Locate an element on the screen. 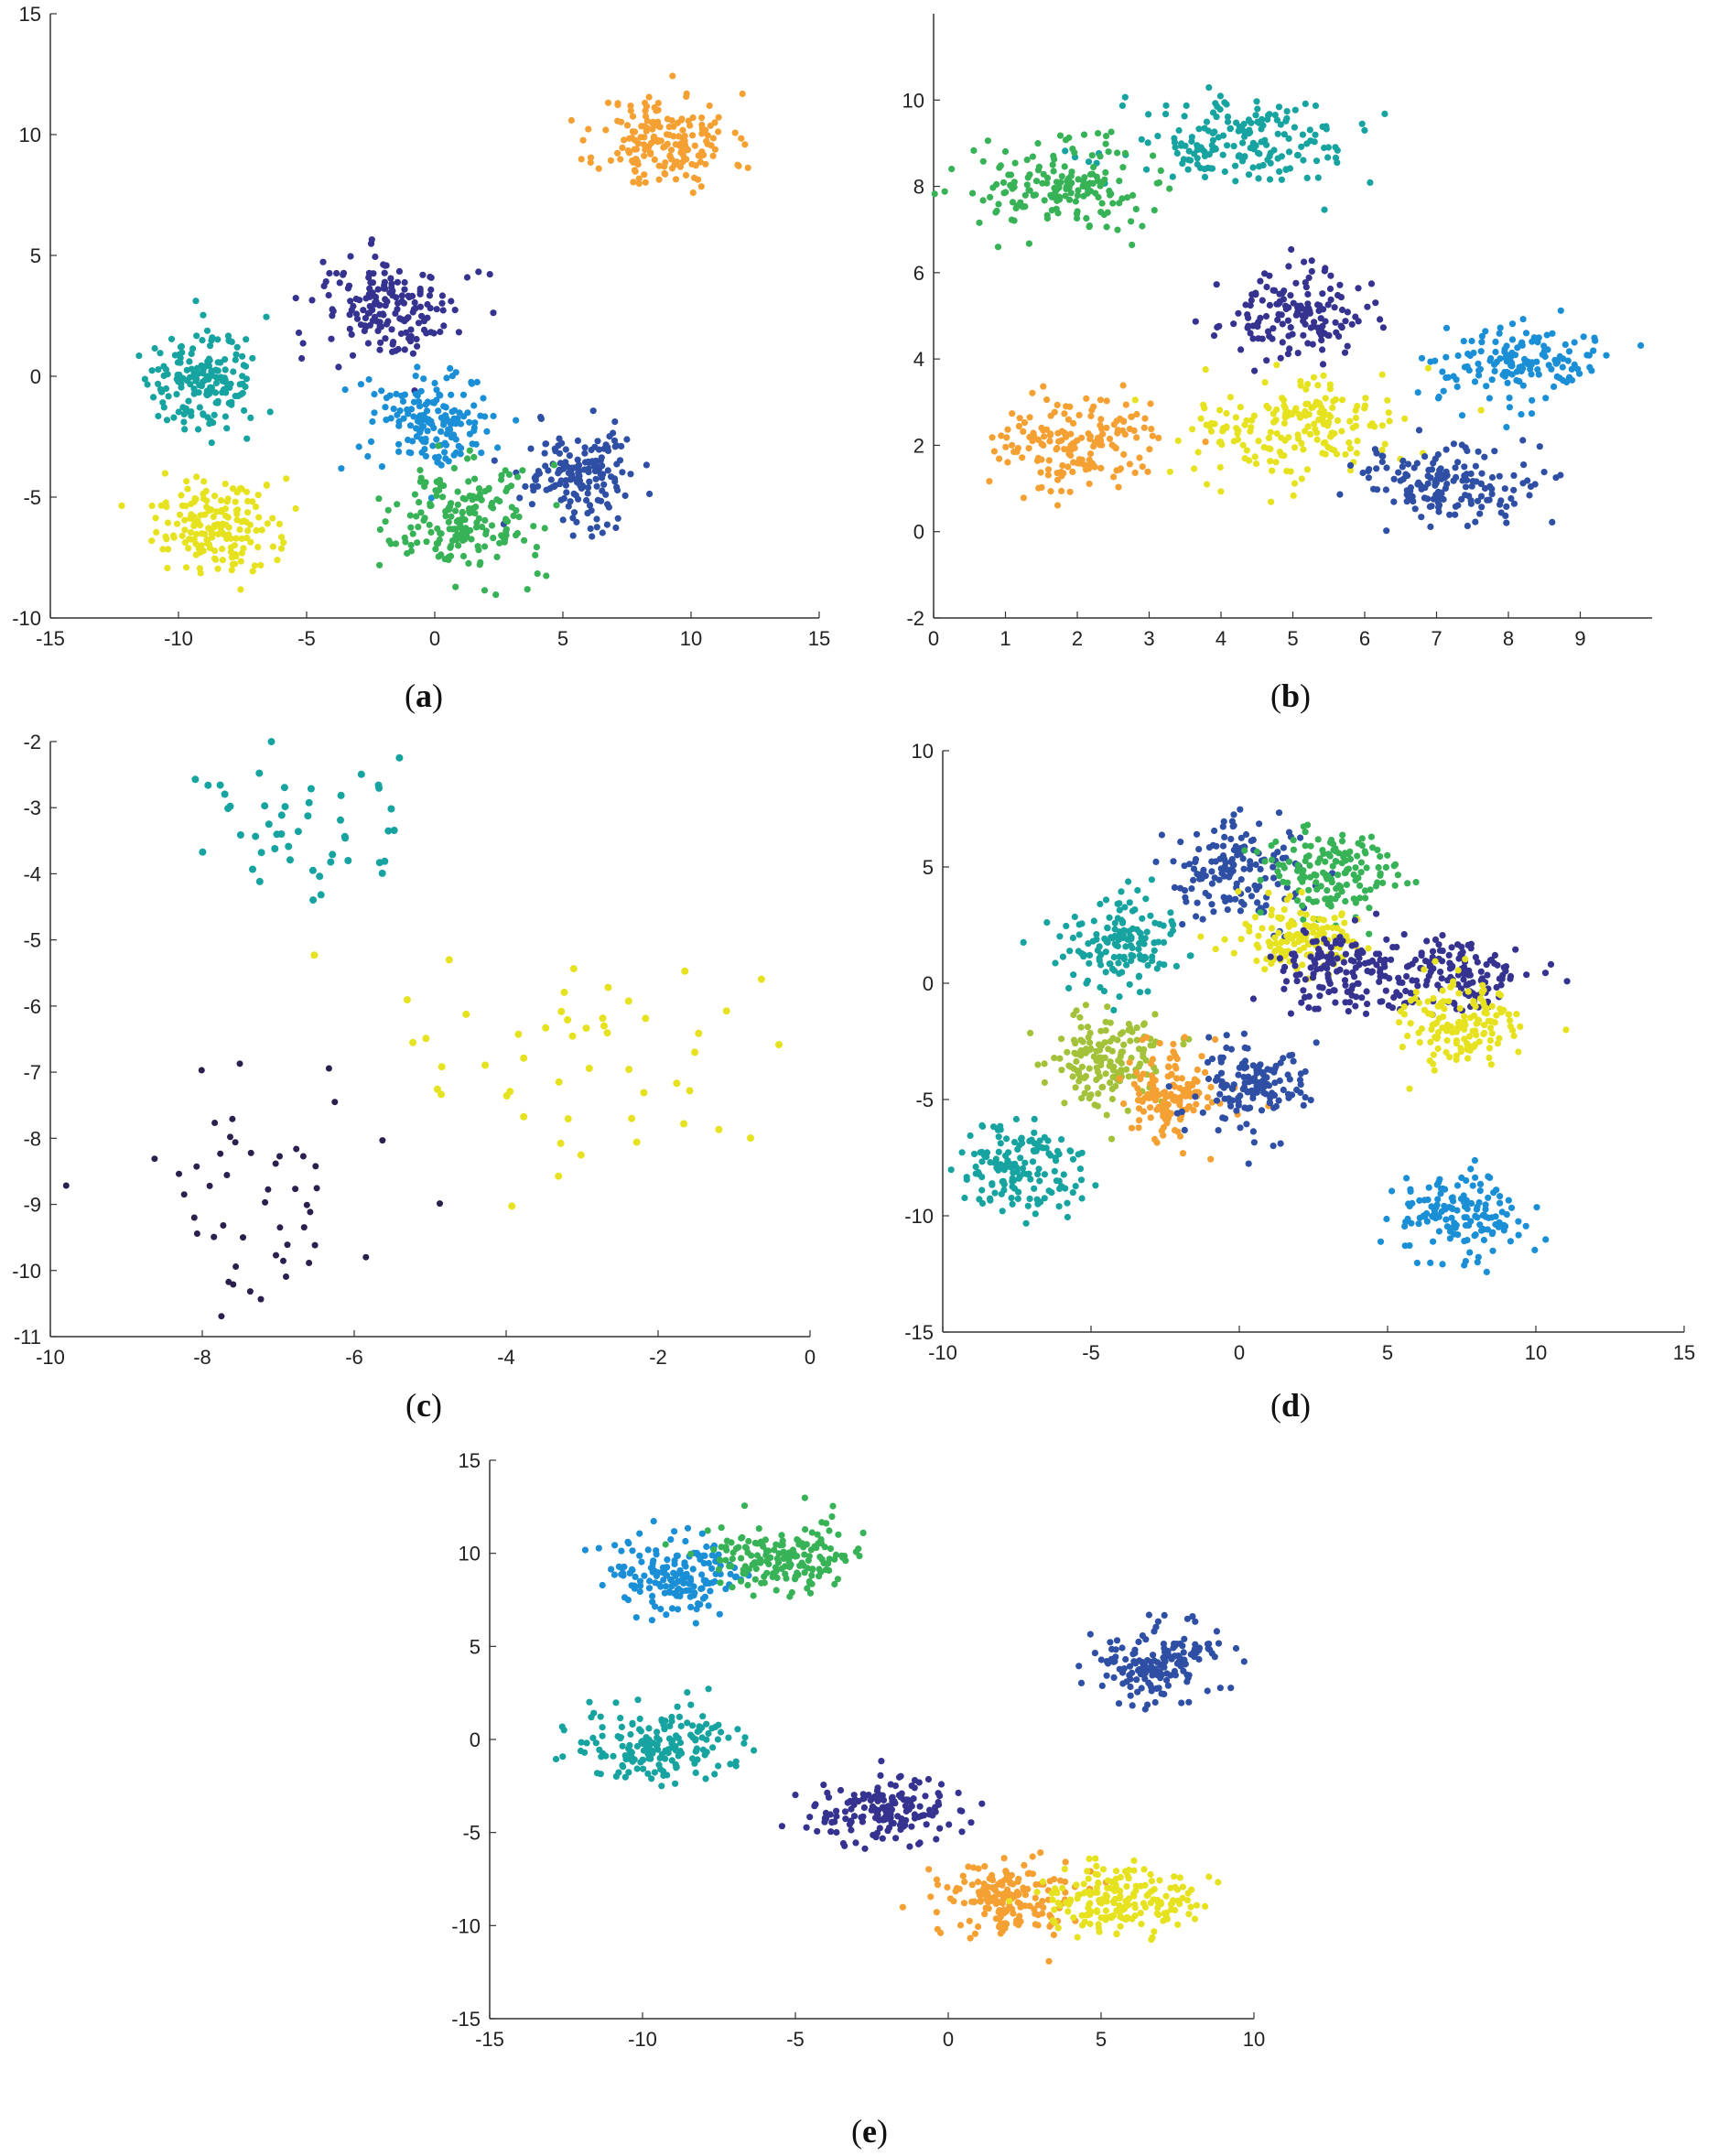 This screenshot has width=1718, height=2156. x-tick-label: 9 is located at coordinates (1579, 638).